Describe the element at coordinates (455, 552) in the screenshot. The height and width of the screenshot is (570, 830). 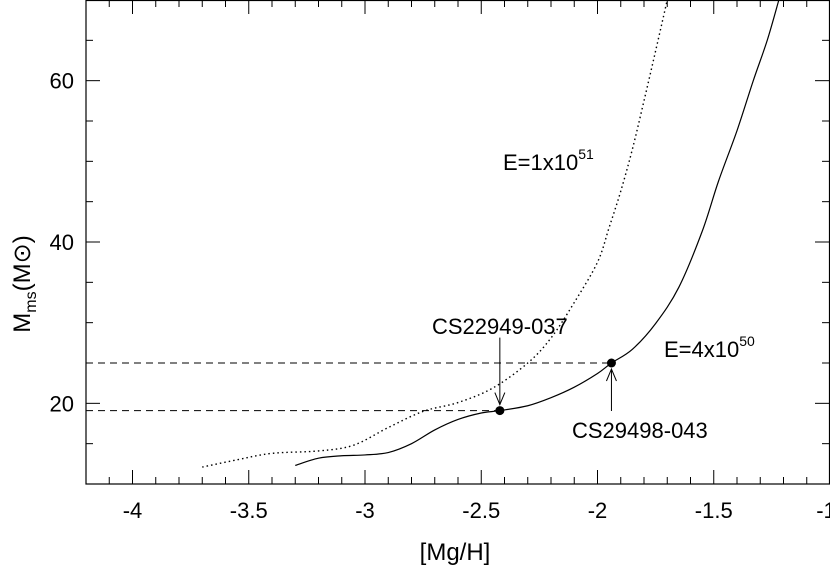
I see `x-axis-label: [Mg/H]` at that location.